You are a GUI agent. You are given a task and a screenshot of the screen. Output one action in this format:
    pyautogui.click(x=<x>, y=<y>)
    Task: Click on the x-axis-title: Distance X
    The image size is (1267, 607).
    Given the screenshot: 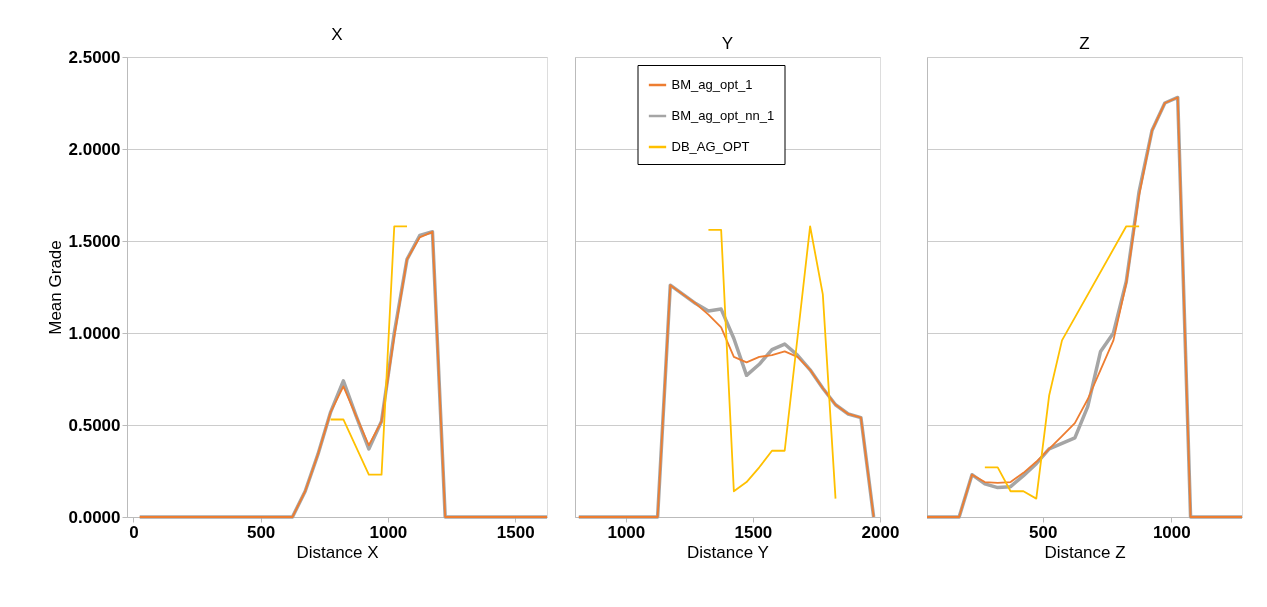 What is the action you would take?
    pyautogui.click(x=337, y=552)
    